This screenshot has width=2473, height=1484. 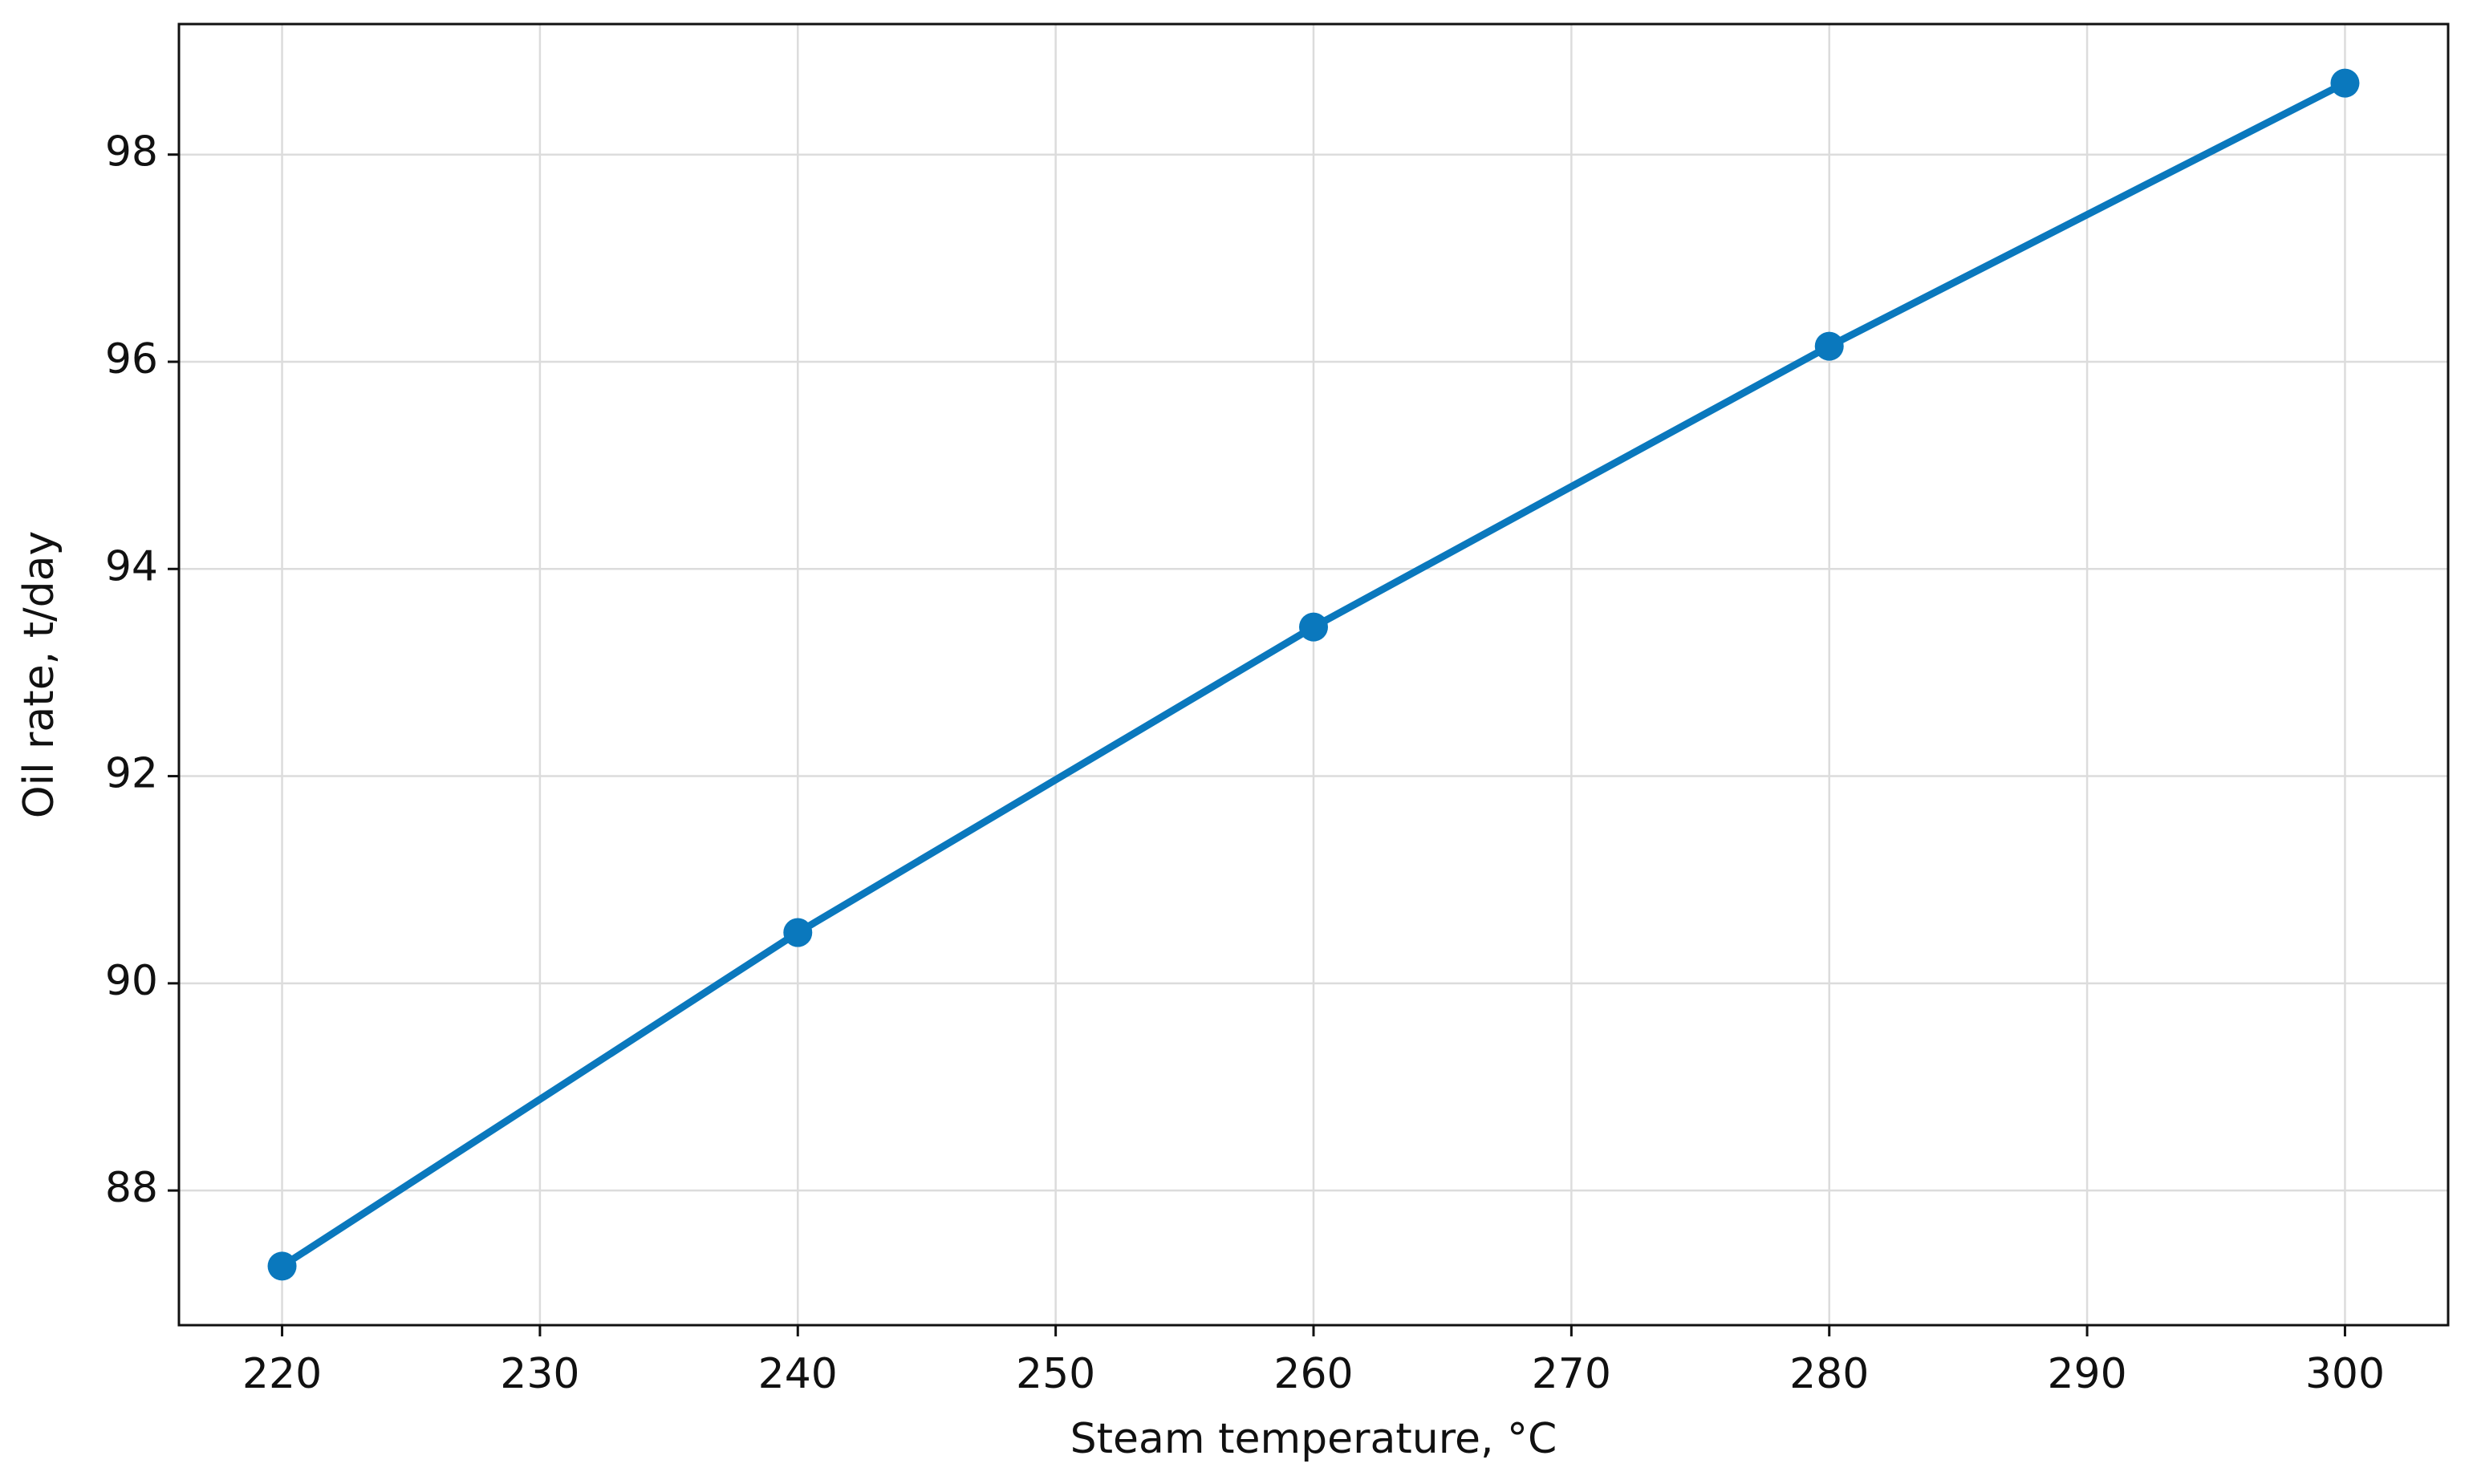 What do you see at coordinates (2345, 1374) in the screenshot?
I see `x-tick-label: 300` at bounding box center [2345, 1374].